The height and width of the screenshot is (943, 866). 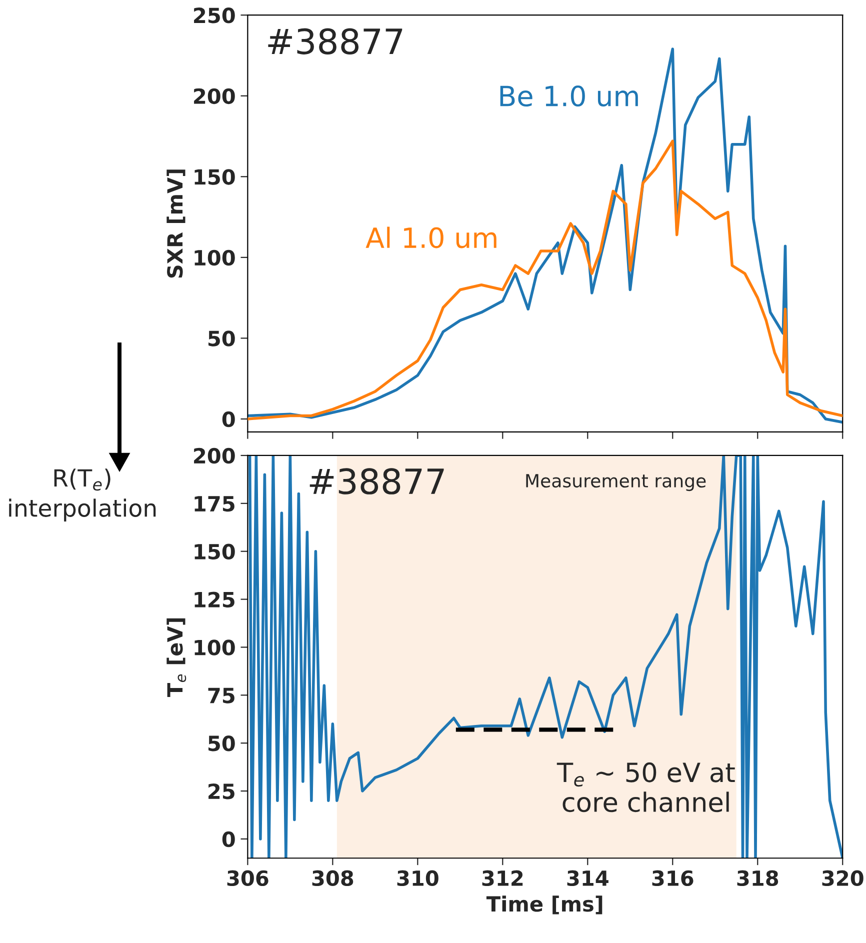 I want to click on y-tick-label: 75, so click(x=221, y=696).